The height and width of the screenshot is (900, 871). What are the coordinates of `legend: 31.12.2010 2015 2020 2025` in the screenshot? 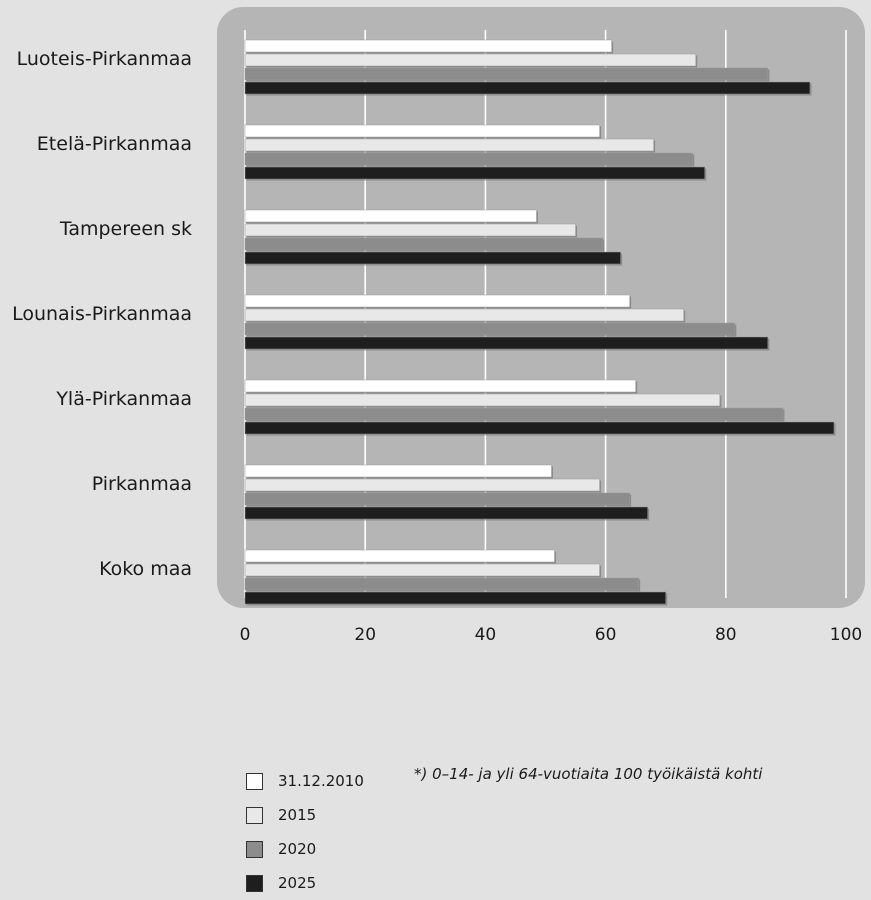 It's located at (305, 832).